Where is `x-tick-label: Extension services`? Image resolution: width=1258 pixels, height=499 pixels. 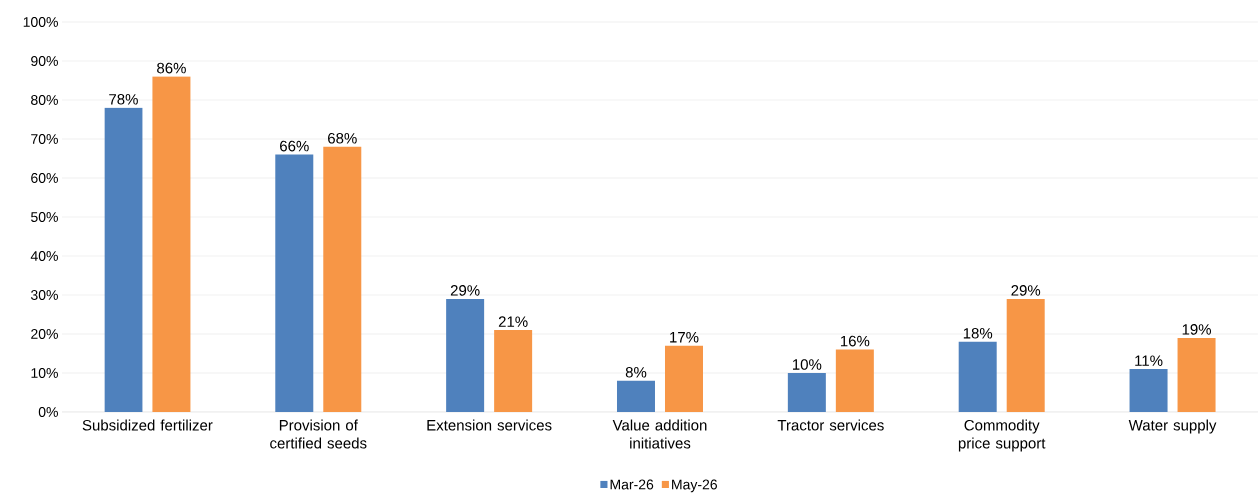
x-tick-label: Extension services is located at coordinates (489, 425).